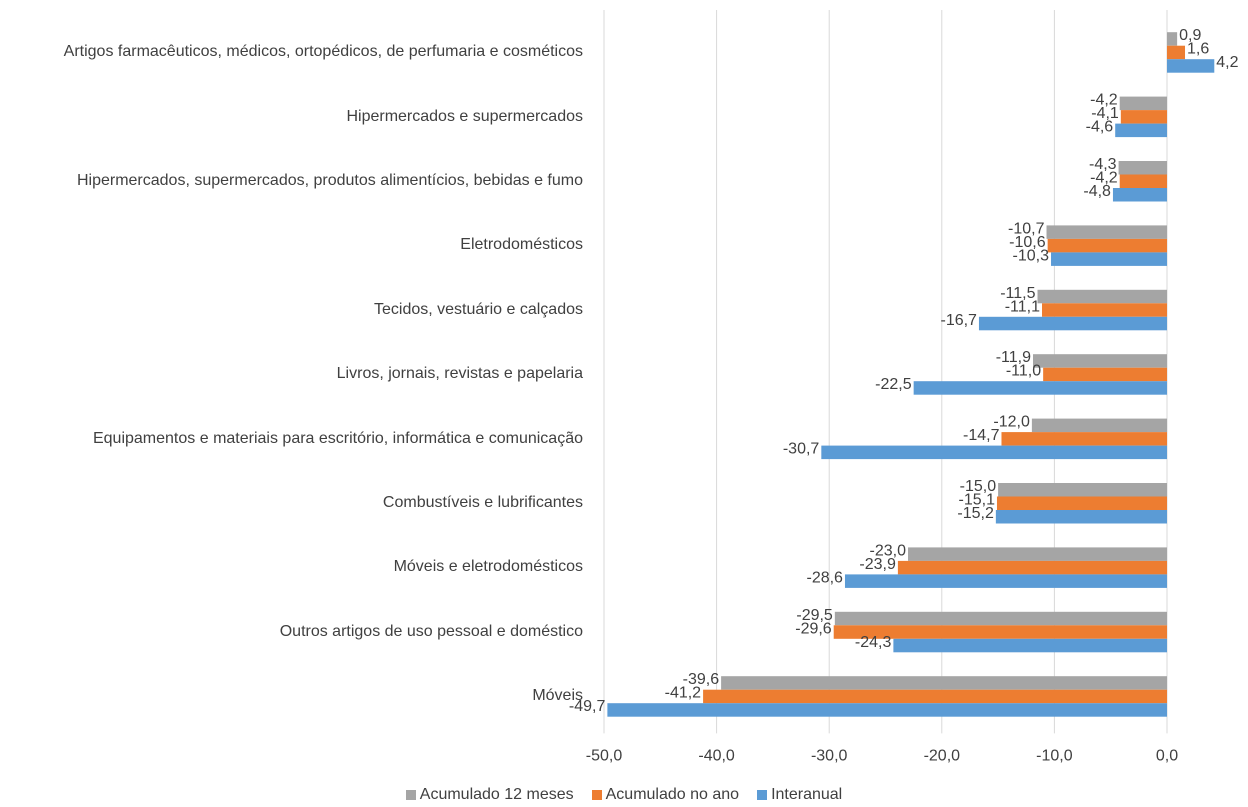 The height and width of the screenshot is (807, 1248). What do you see at coordinates (303, 117) in the screenshot?
I see `category-label: Hipermercados e supermercados` at bounding box center [303, 117].